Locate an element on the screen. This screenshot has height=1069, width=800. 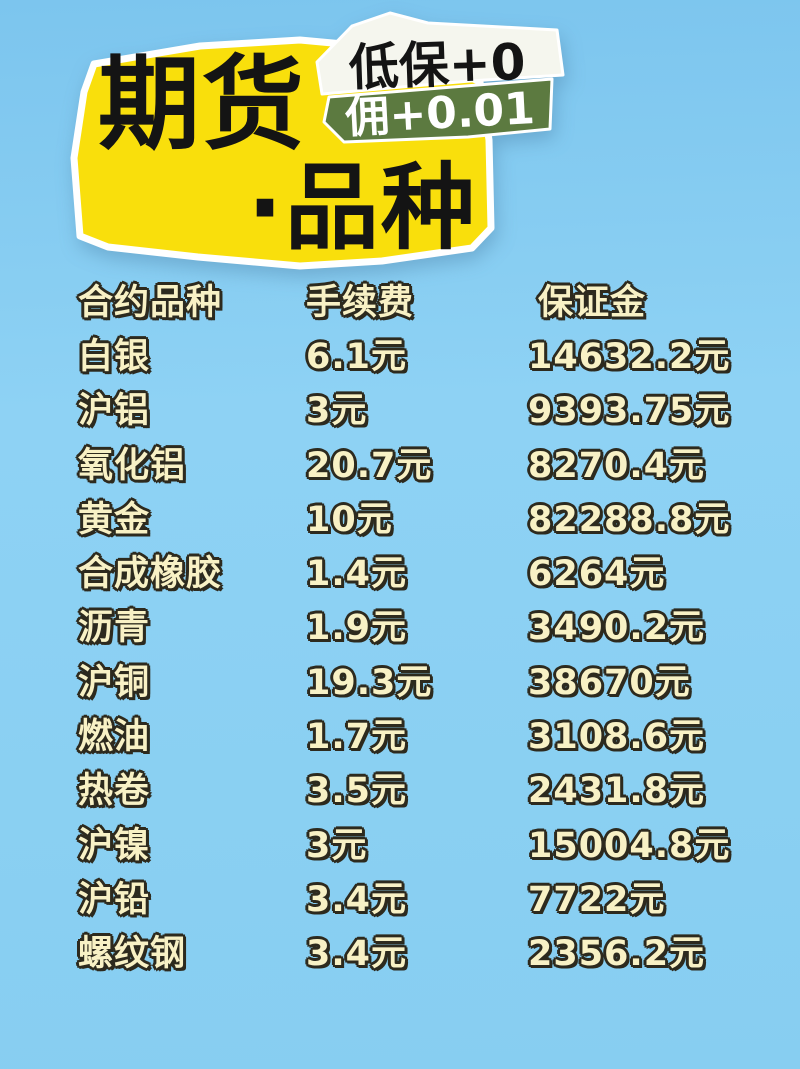
margin-value: 8270.4元 is located at coordinates (617, 465).